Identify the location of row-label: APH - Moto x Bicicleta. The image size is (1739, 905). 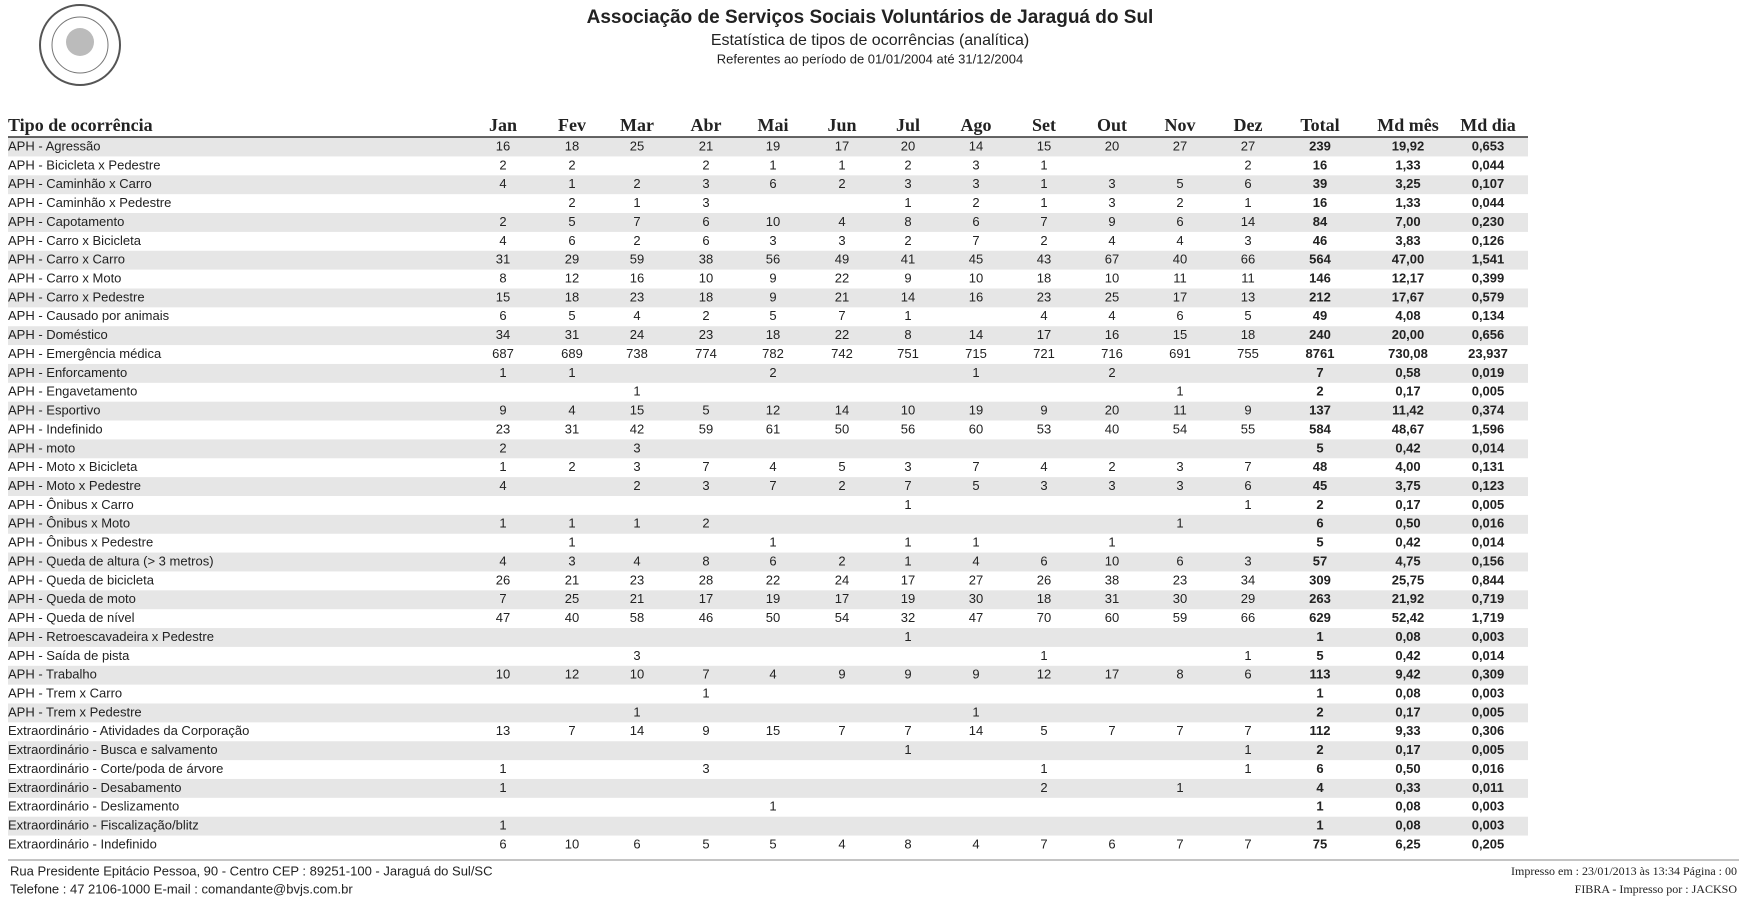
(73, 466).